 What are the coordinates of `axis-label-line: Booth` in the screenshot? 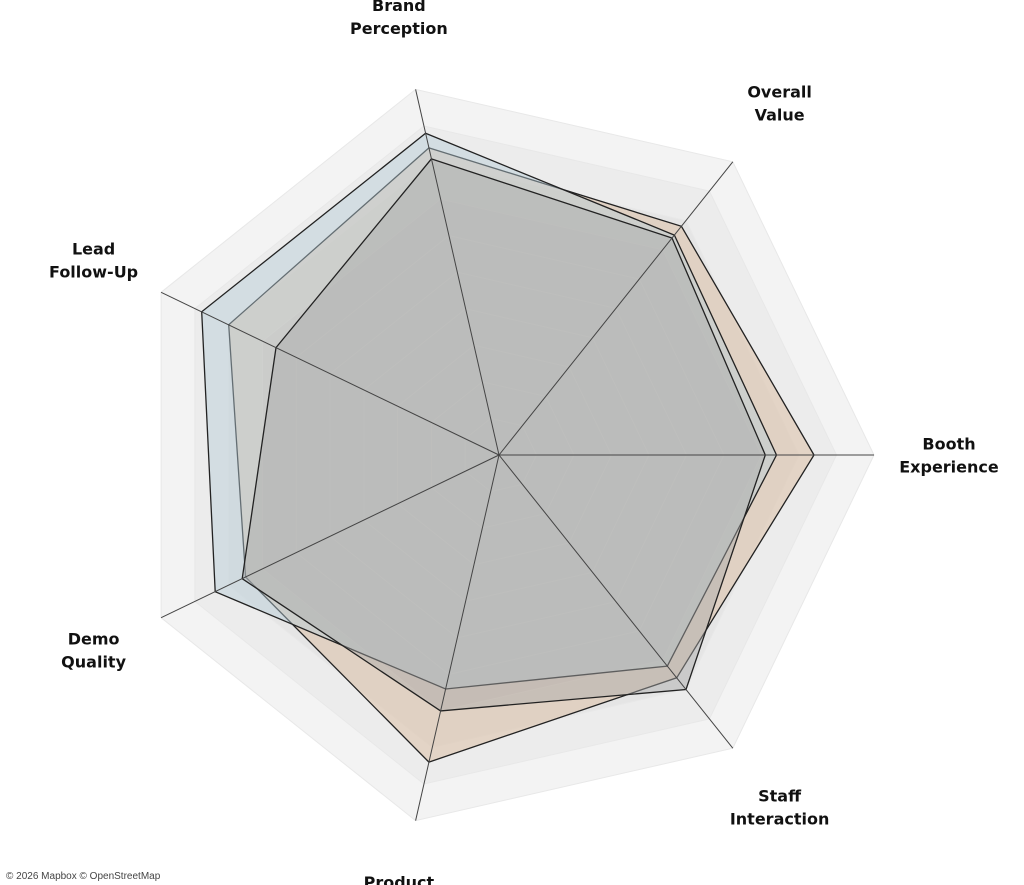 It's located at (948, 444).